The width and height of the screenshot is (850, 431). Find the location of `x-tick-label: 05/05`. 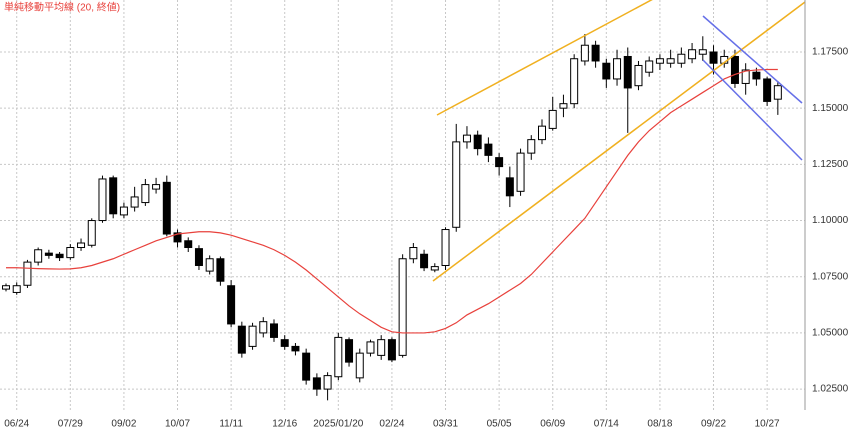

x-tick-label: 05/05 is located at coordinates (499, 424).